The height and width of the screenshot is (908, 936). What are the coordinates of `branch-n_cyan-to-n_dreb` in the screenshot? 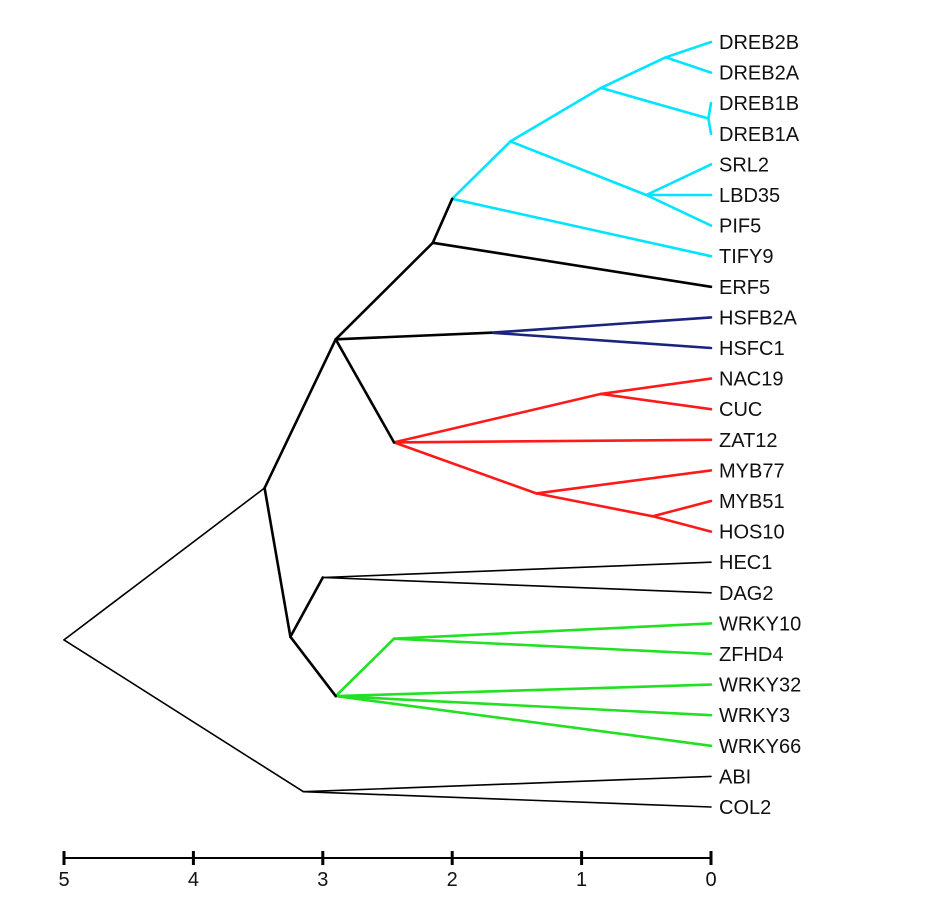 It's located at (556, 114).